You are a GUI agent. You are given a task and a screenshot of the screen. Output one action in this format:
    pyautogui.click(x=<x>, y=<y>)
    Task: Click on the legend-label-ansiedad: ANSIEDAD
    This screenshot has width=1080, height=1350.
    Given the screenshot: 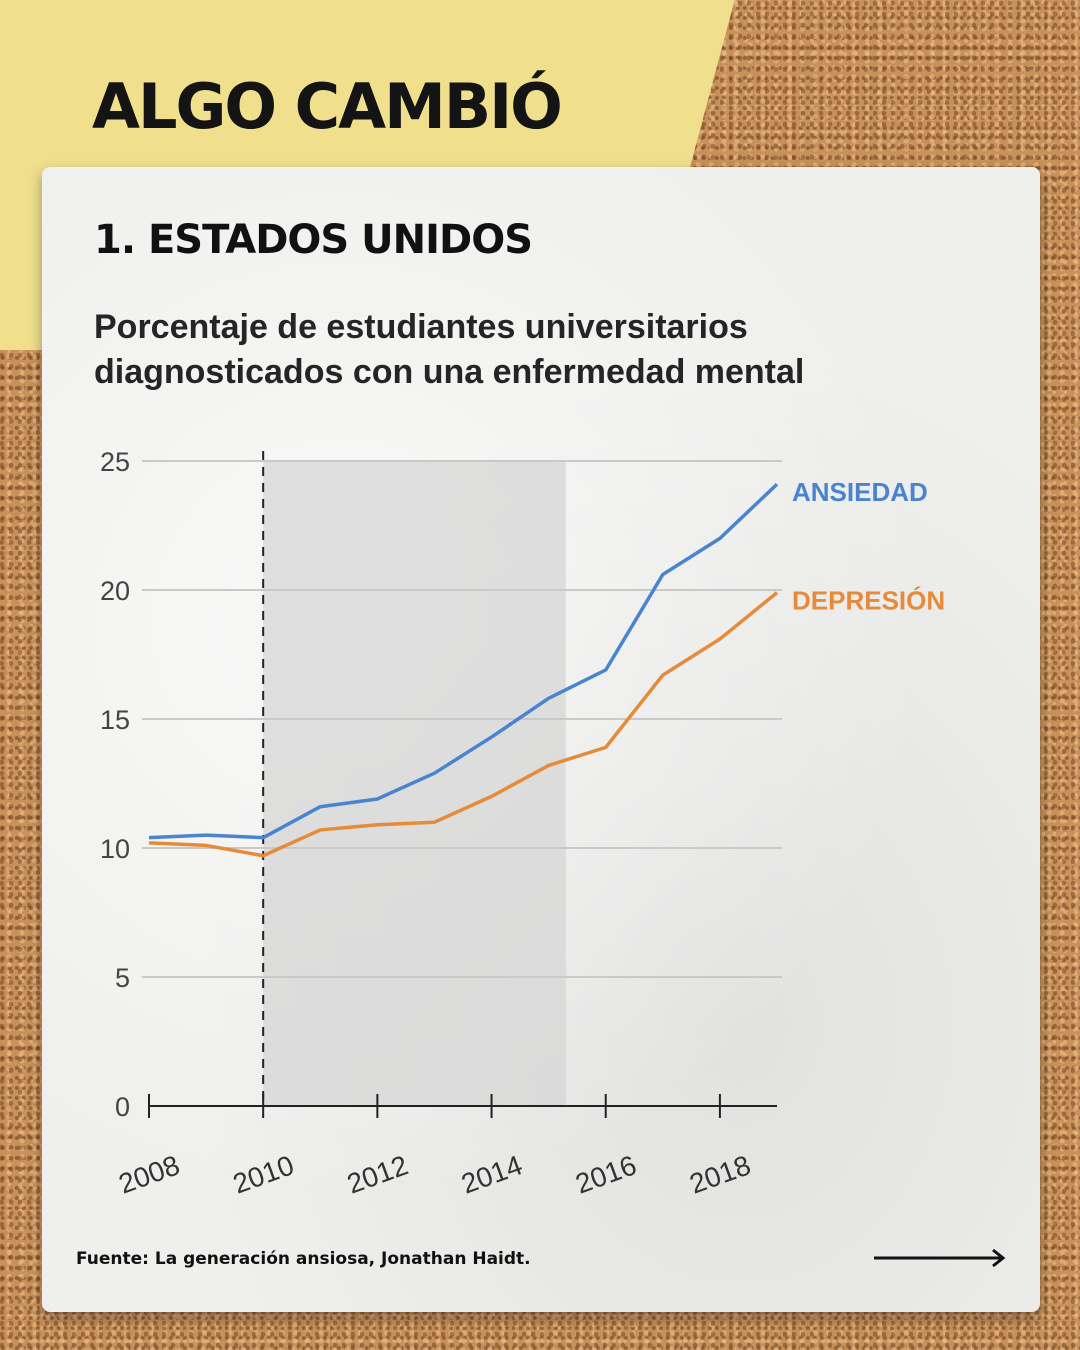 What is the action you would take?
    pyautogui.click(x=860, y=492)
    